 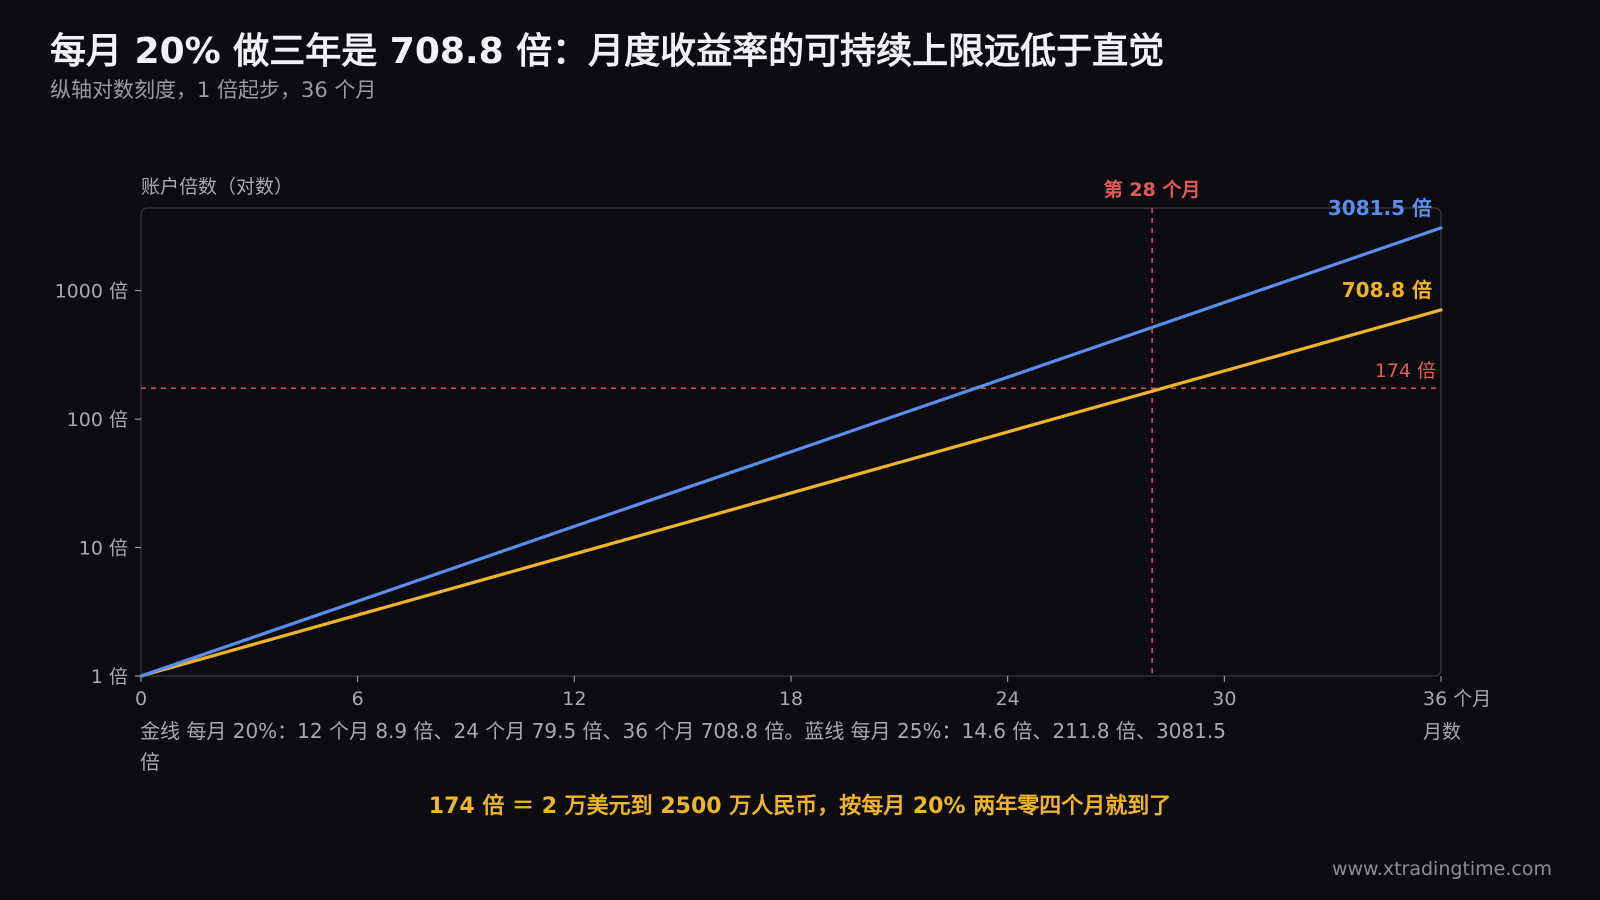 What do you see at coordinates (141, 699) in the screenshot?
I see `x-tick-label: 0` at bounding box center [141, 699].